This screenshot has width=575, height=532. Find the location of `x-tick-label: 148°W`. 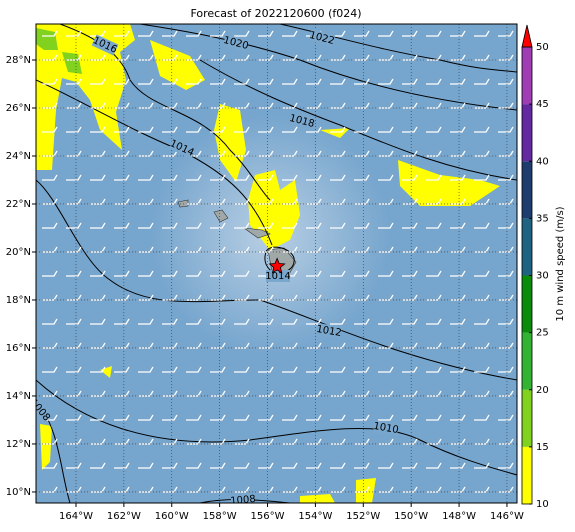

x-tick-label: 148°W is located at coordinates (459, 516).